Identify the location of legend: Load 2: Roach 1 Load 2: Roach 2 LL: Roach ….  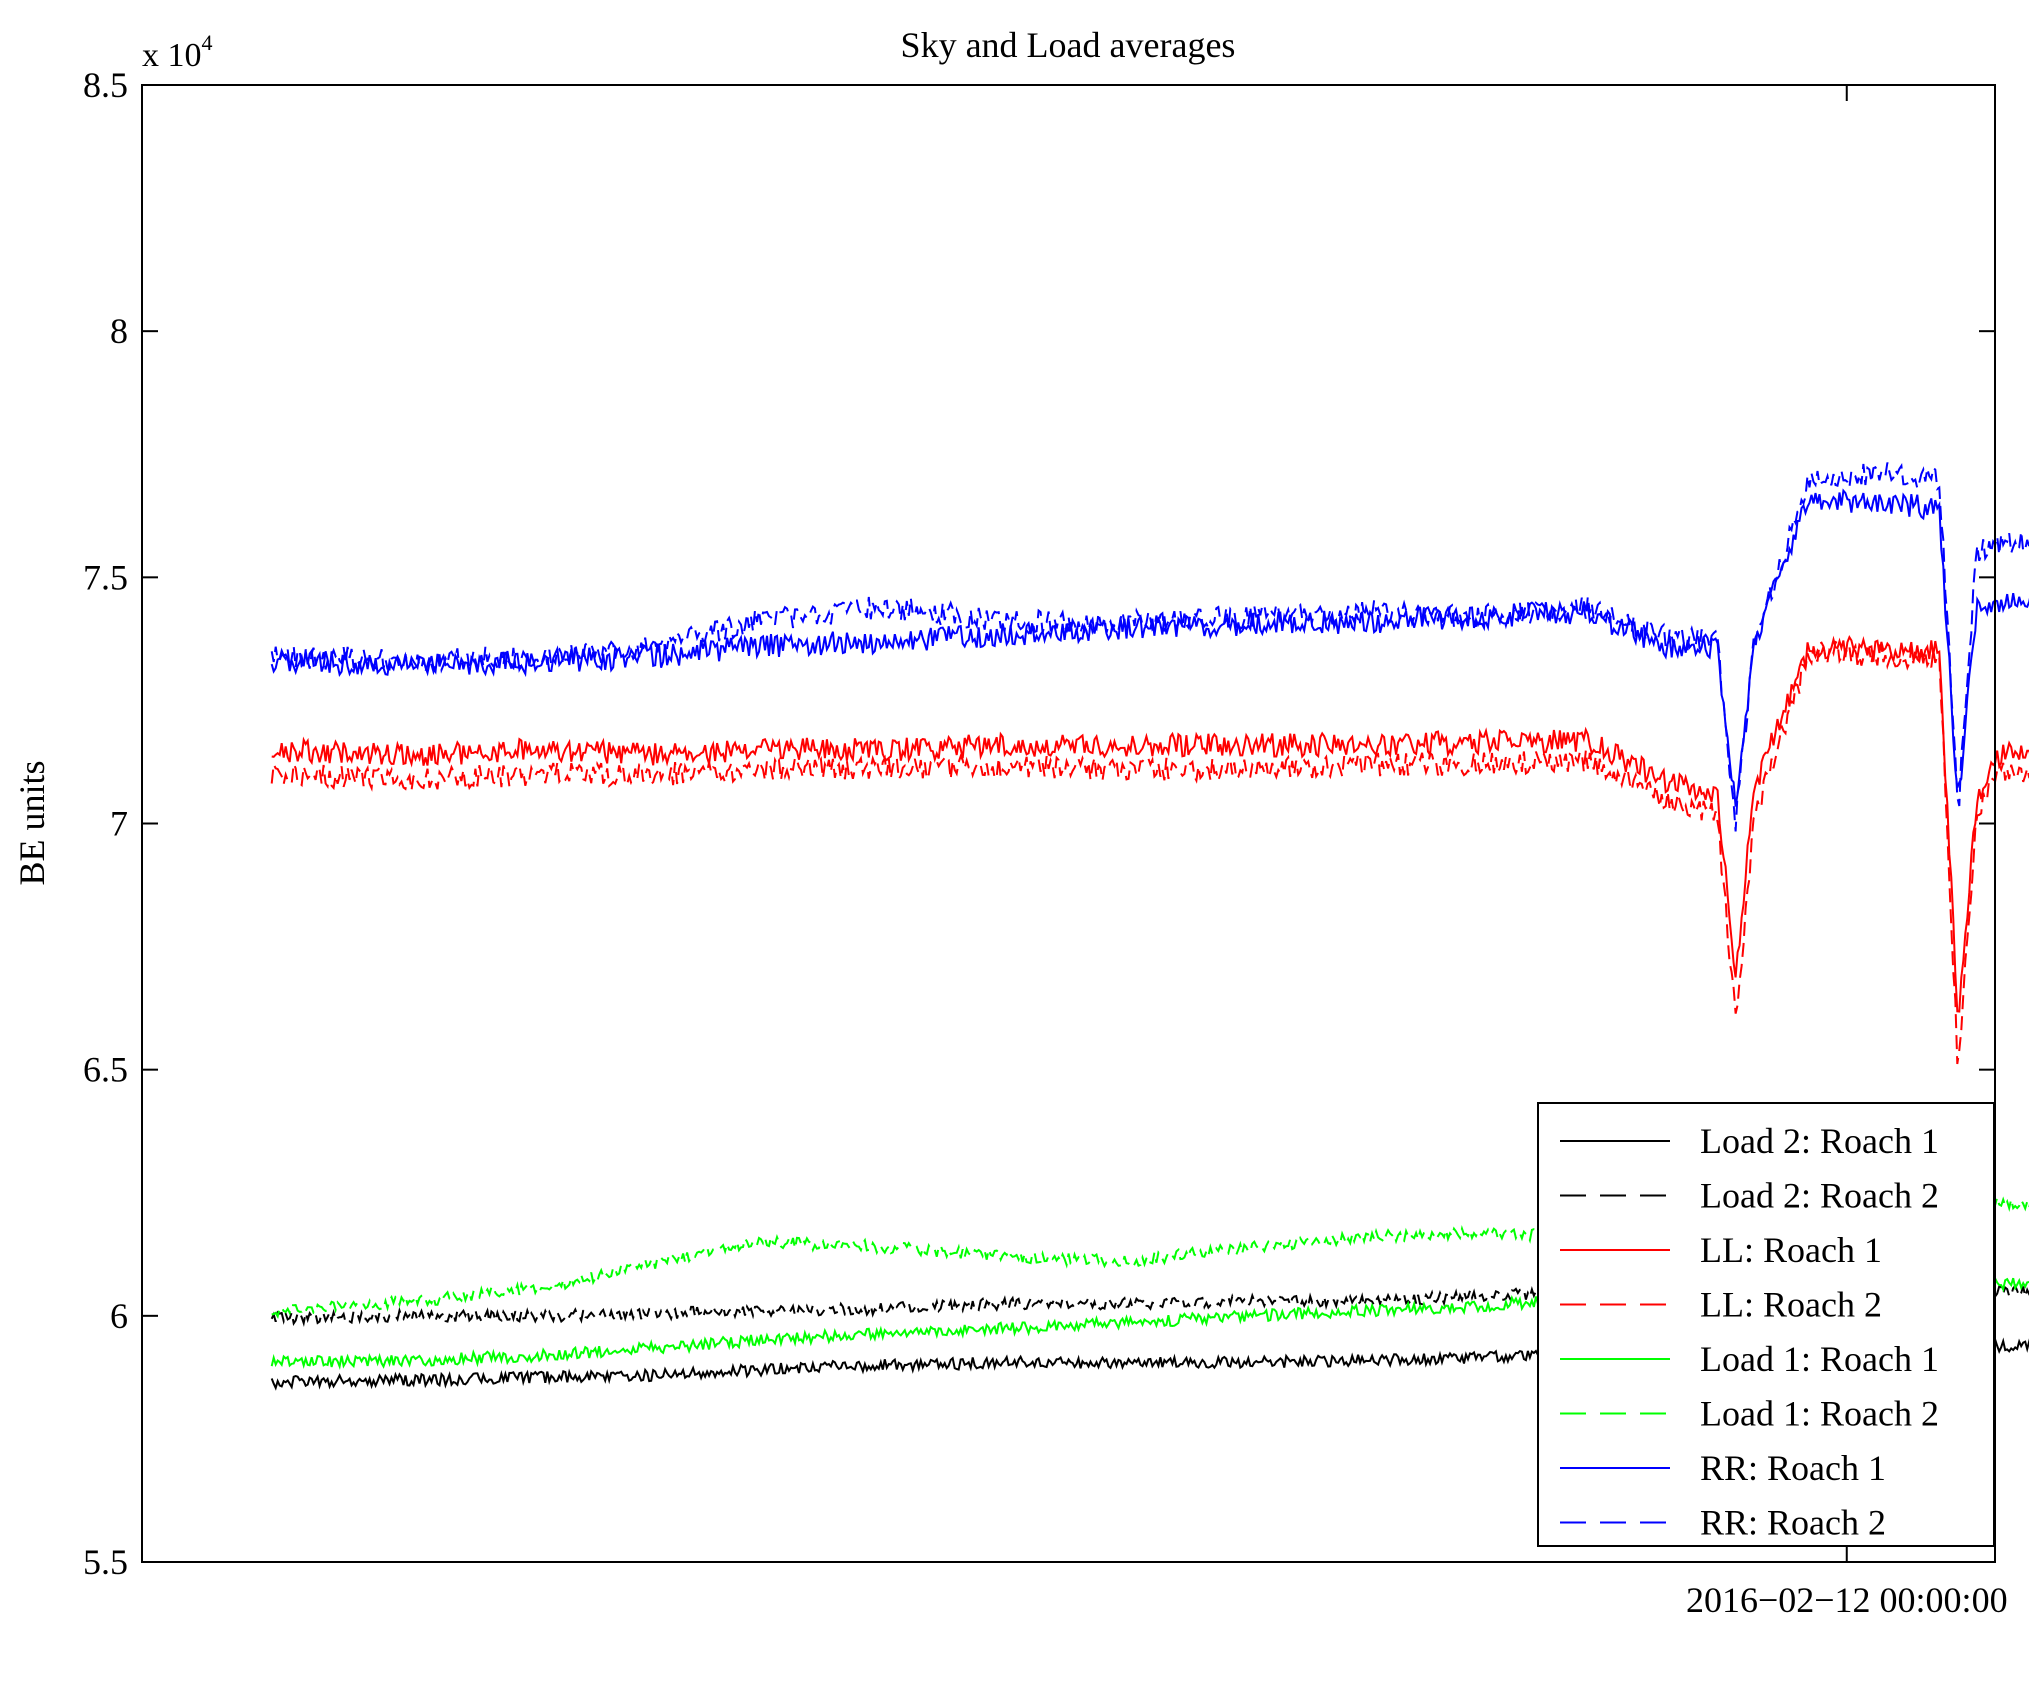
(1766, 1324).